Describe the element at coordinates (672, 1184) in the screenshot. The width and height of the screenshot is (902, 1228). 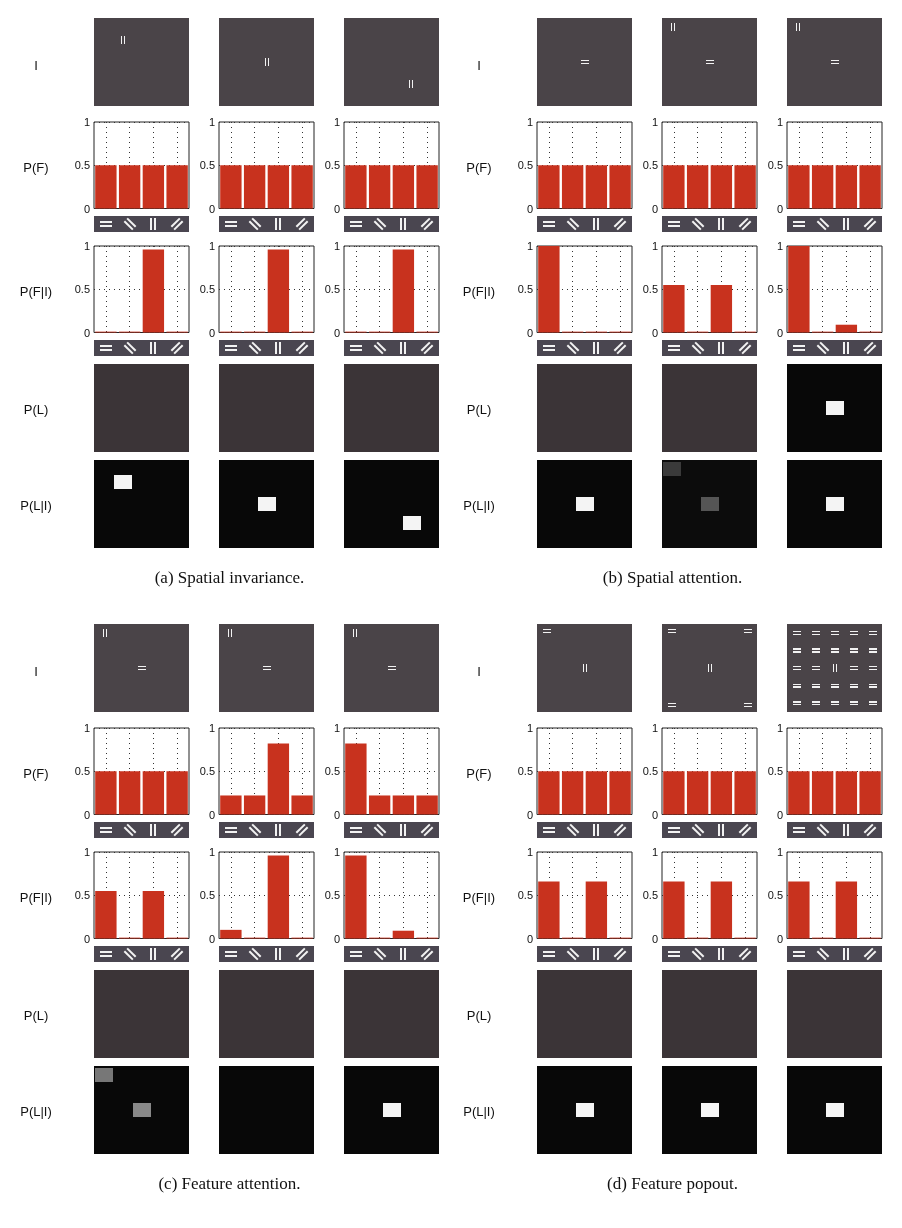
I see `text: (d) Feature popout.` at that location.